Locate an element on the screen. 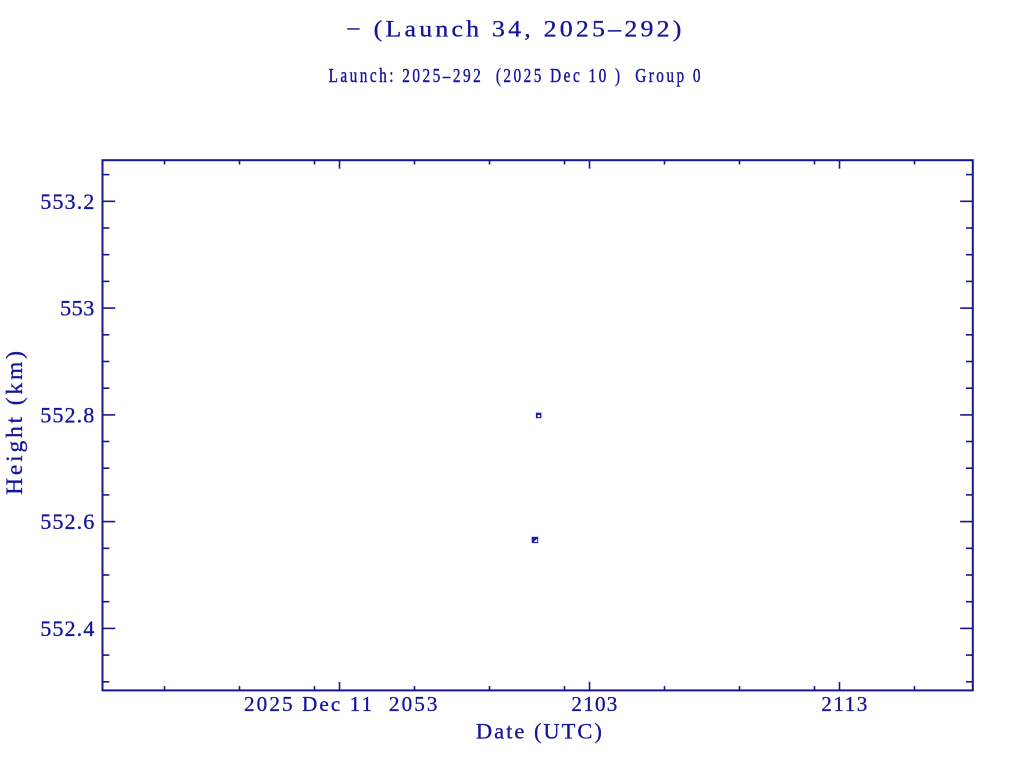 The height and width of the screenshot is (768, 1024). svg-text:Launch: 2025–292 (2025 Dec 10: Launch: 2025–292 (2025 Dec 10 ) Group 0 is located at coordinates (515, 76).